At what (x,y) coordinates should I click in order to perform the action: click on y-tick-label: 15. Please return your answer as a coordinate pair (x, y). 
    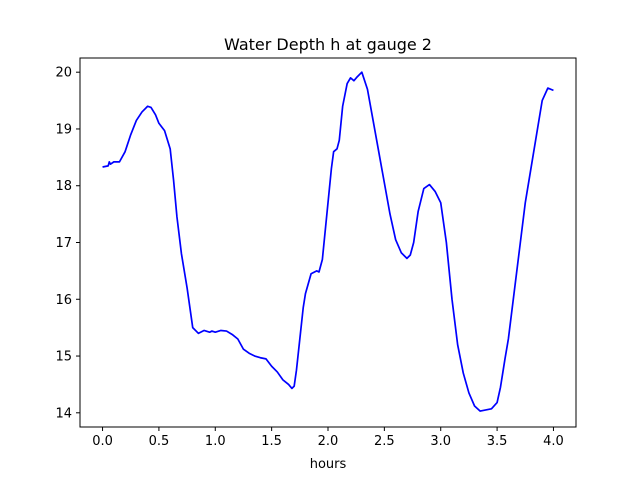
    Looking at the image, I should click on (63, 357).